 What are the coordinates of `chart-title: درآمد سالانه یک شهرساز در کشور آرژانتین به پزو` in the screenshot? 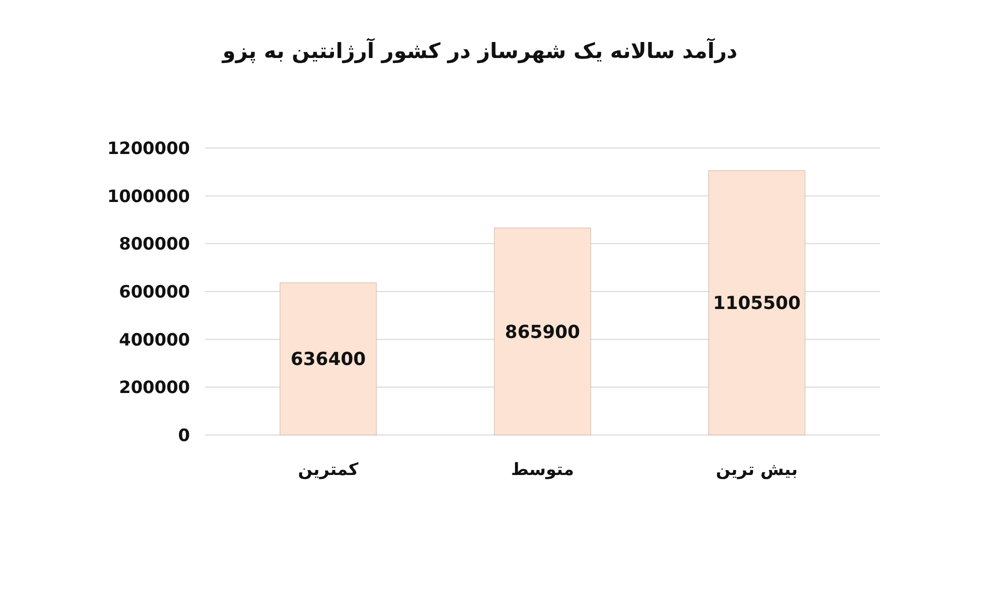 It's located at (480, 50).